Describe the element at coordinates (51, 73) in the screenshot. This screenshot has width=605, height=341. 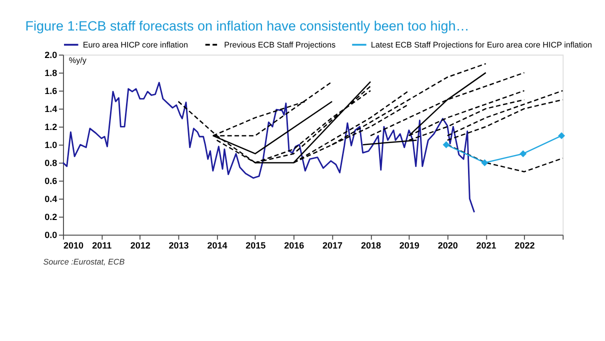
I see `y-tick-label: 1.8` at that location.